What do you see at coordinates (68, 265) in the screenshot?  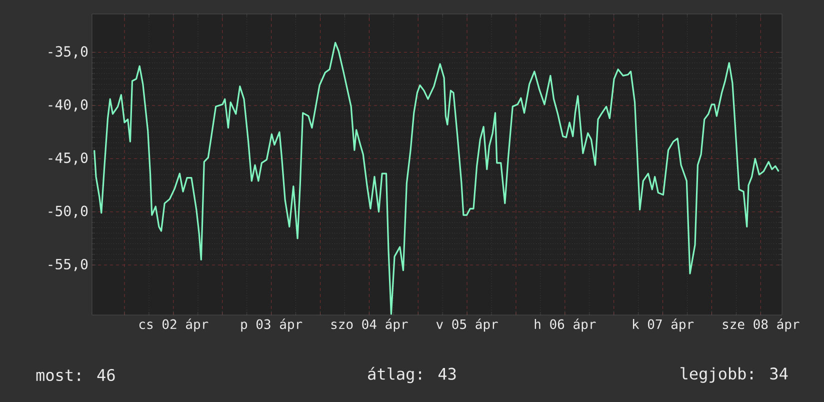 I see `y-tick-label: -55,0` at bounding box center [68, 265].